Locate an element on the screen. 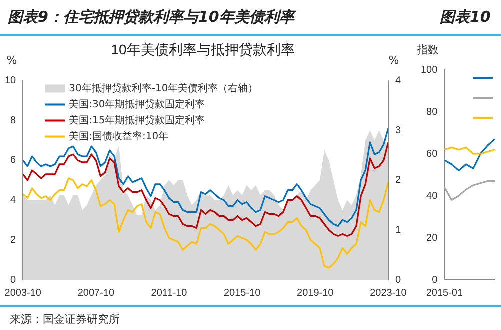  y-axis-title: 指数 is located at coordinates (427, 49).